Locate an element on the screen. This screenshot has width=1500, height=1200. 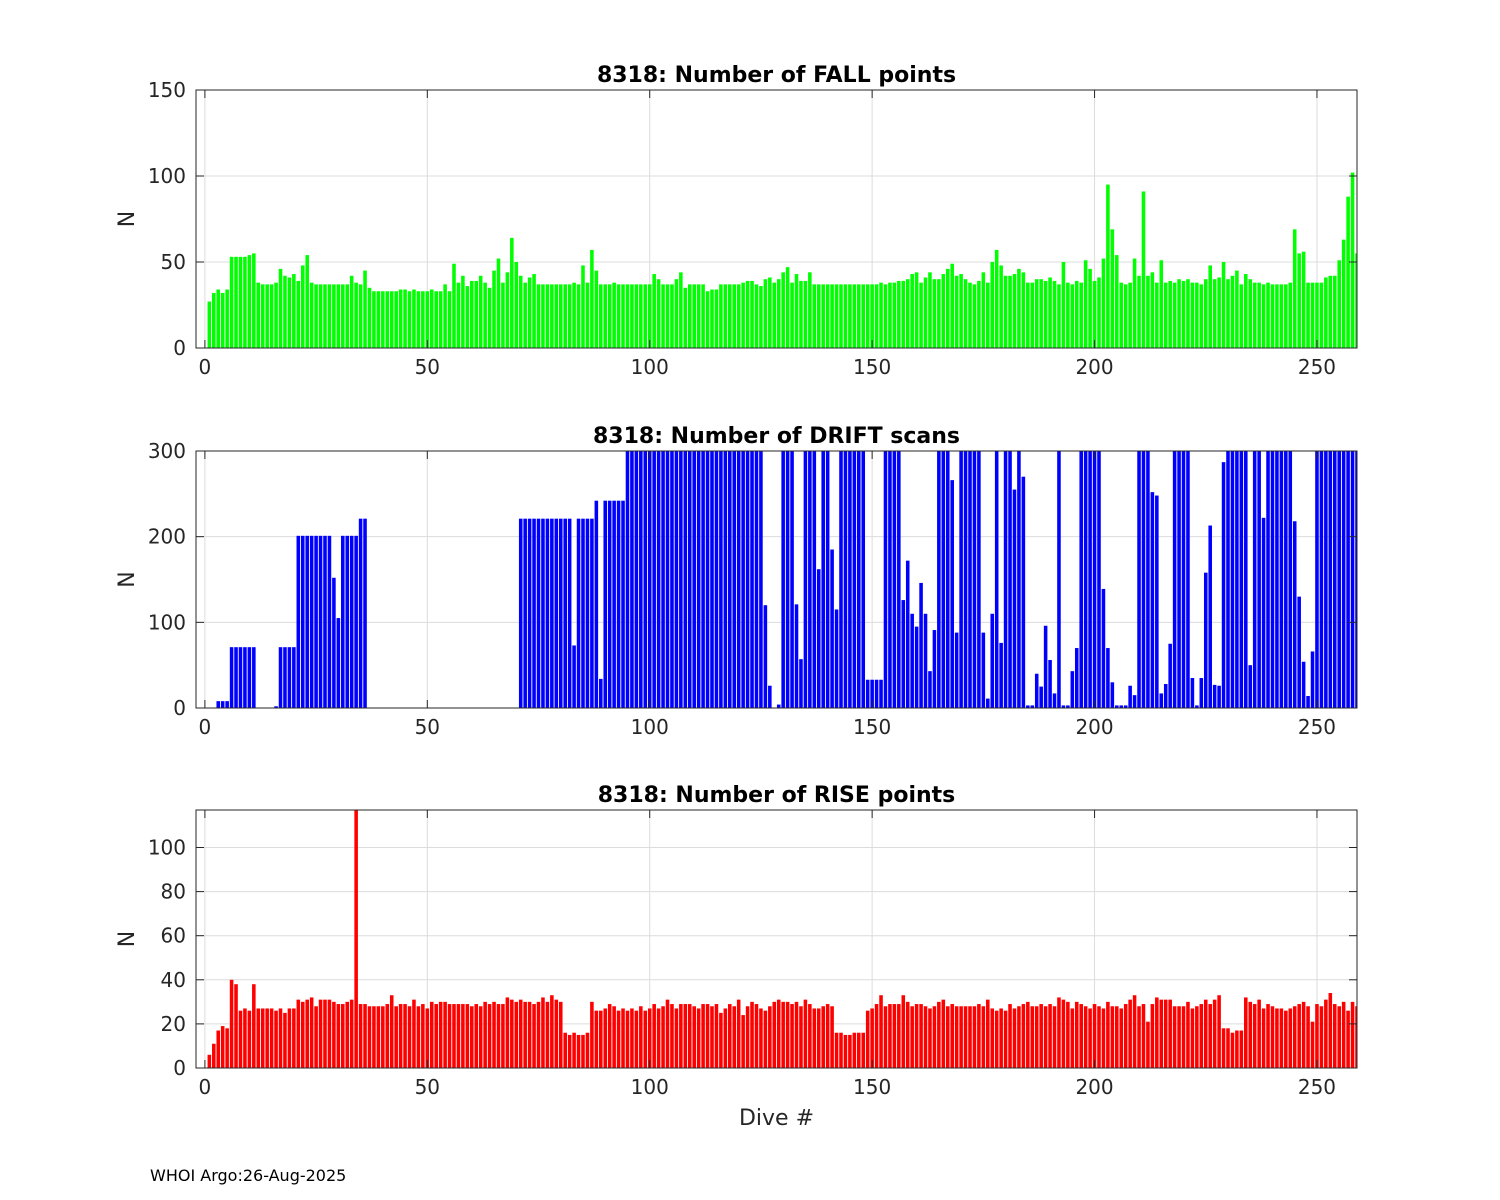
x-axis-label: Dive # is located at coordinates (776, 1118).